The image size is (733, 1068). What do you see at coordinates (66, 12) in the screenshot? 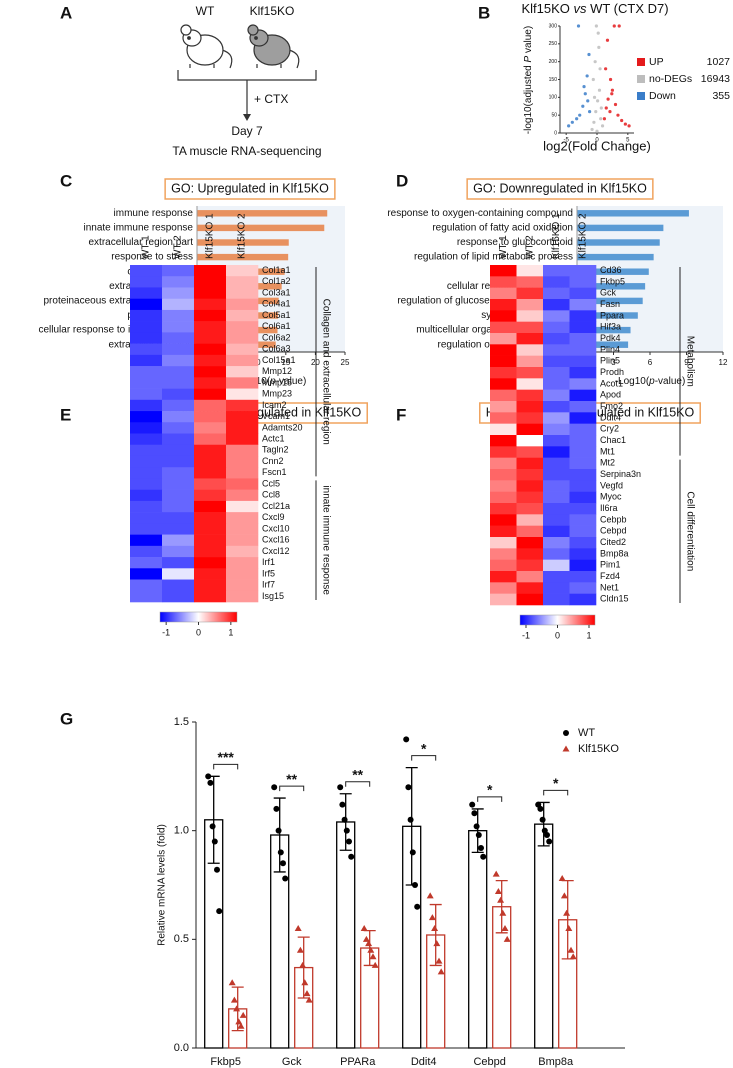
I see `panel-label: A` at bounding box center [66, 12].